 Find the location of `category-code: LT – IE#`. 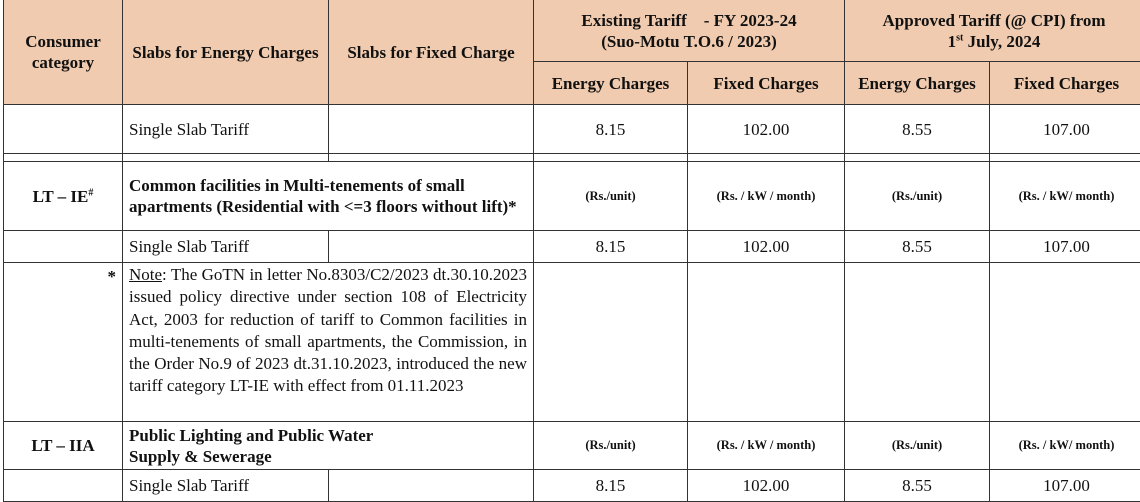

category-code: LT – IE# is located at coordinates (63, 196).